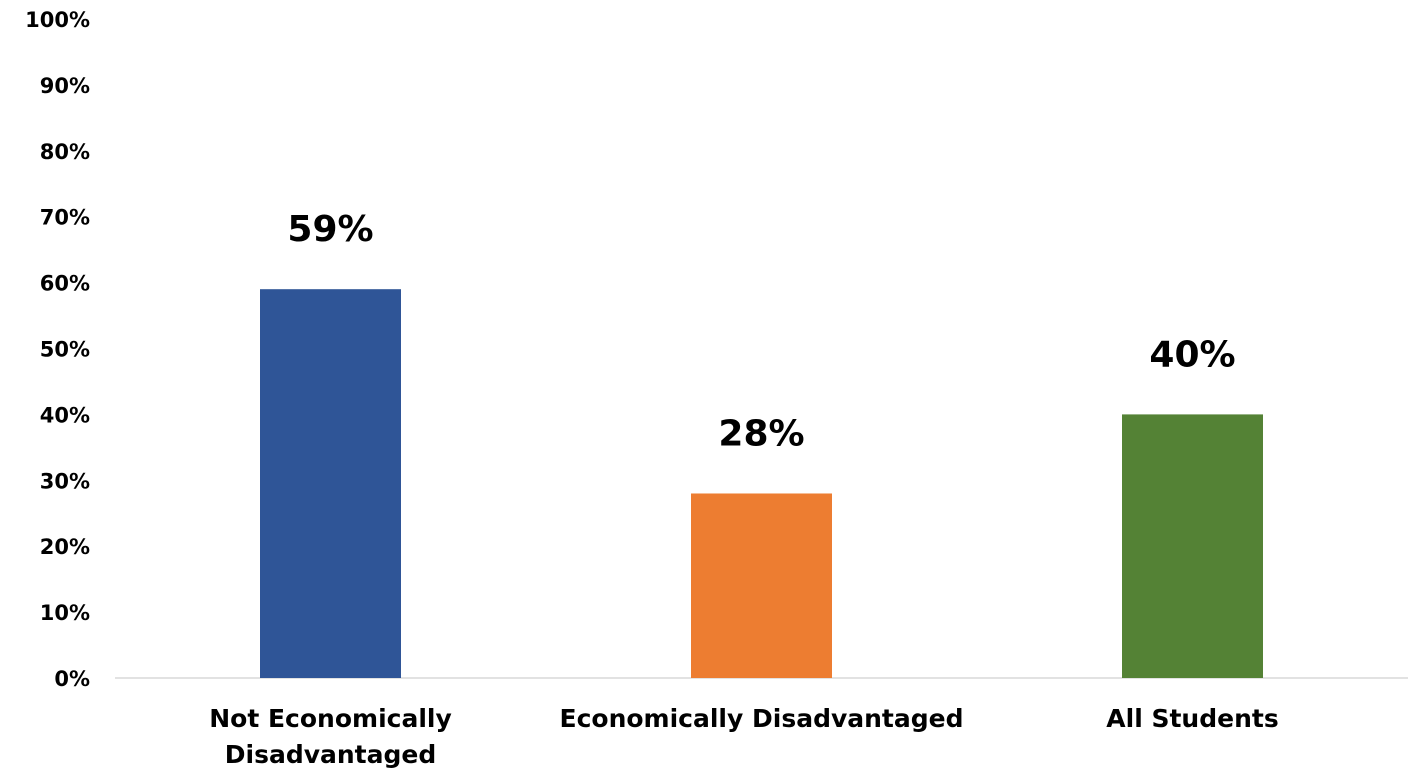 The height and width of the screenshot is (773, 1408). I want to click on y-tick-label: 0%, so click(72, 679).